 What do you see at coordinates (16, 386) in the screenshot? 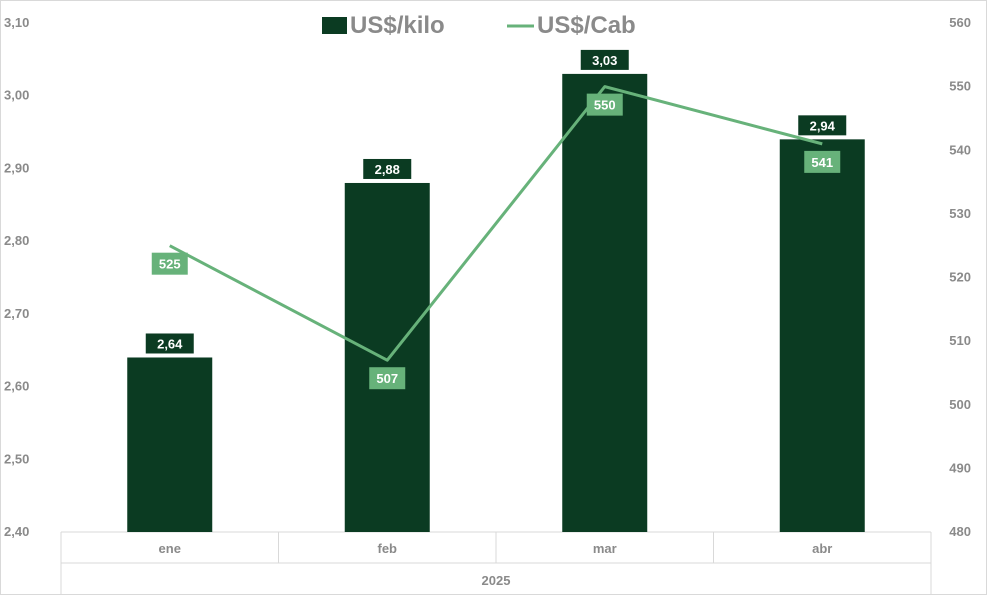
I see `y-left-tick-label: 2,60` at bounding box center [16, 386].